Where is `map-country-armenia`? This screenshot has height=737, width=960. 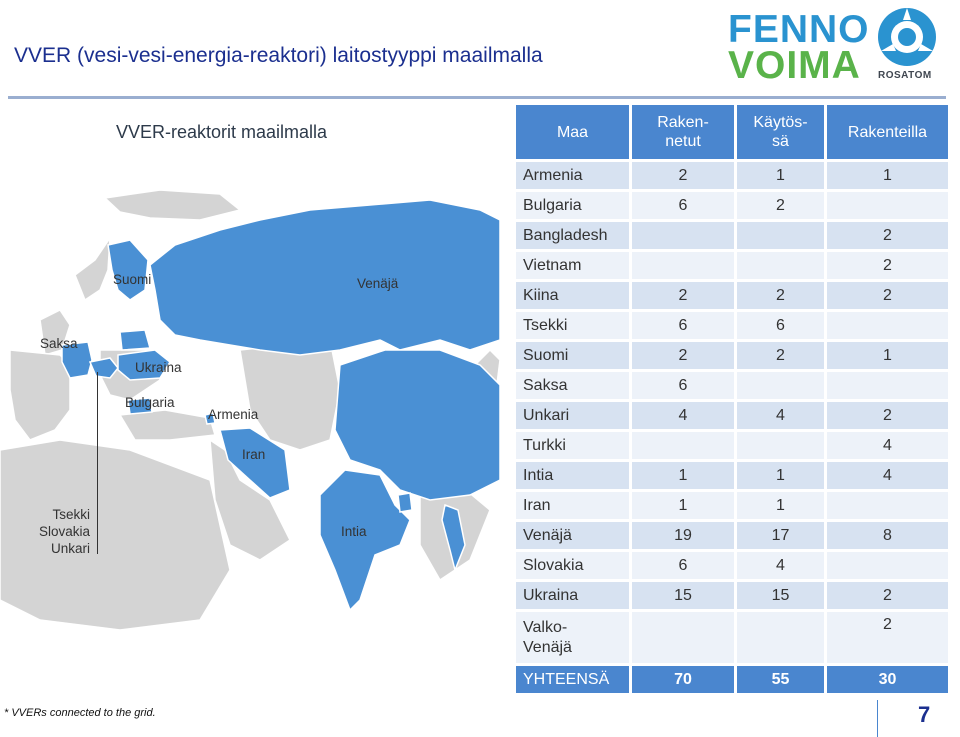 map-country-armenia is located at coordinates (210, 418).